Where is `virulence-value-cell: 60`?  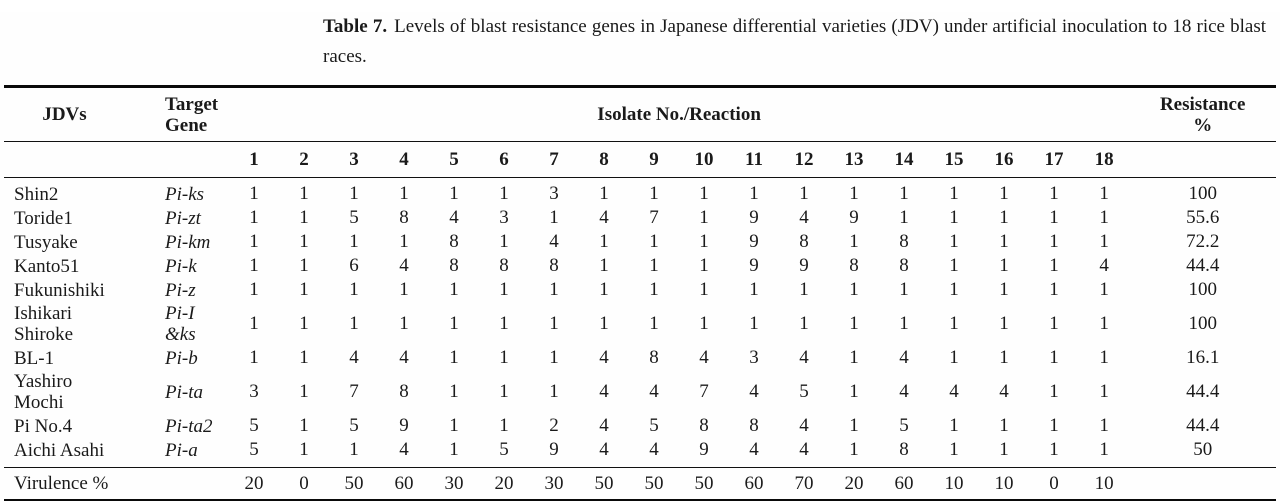 virulence-value-cell: 60 is located at coordinates (904, 484).